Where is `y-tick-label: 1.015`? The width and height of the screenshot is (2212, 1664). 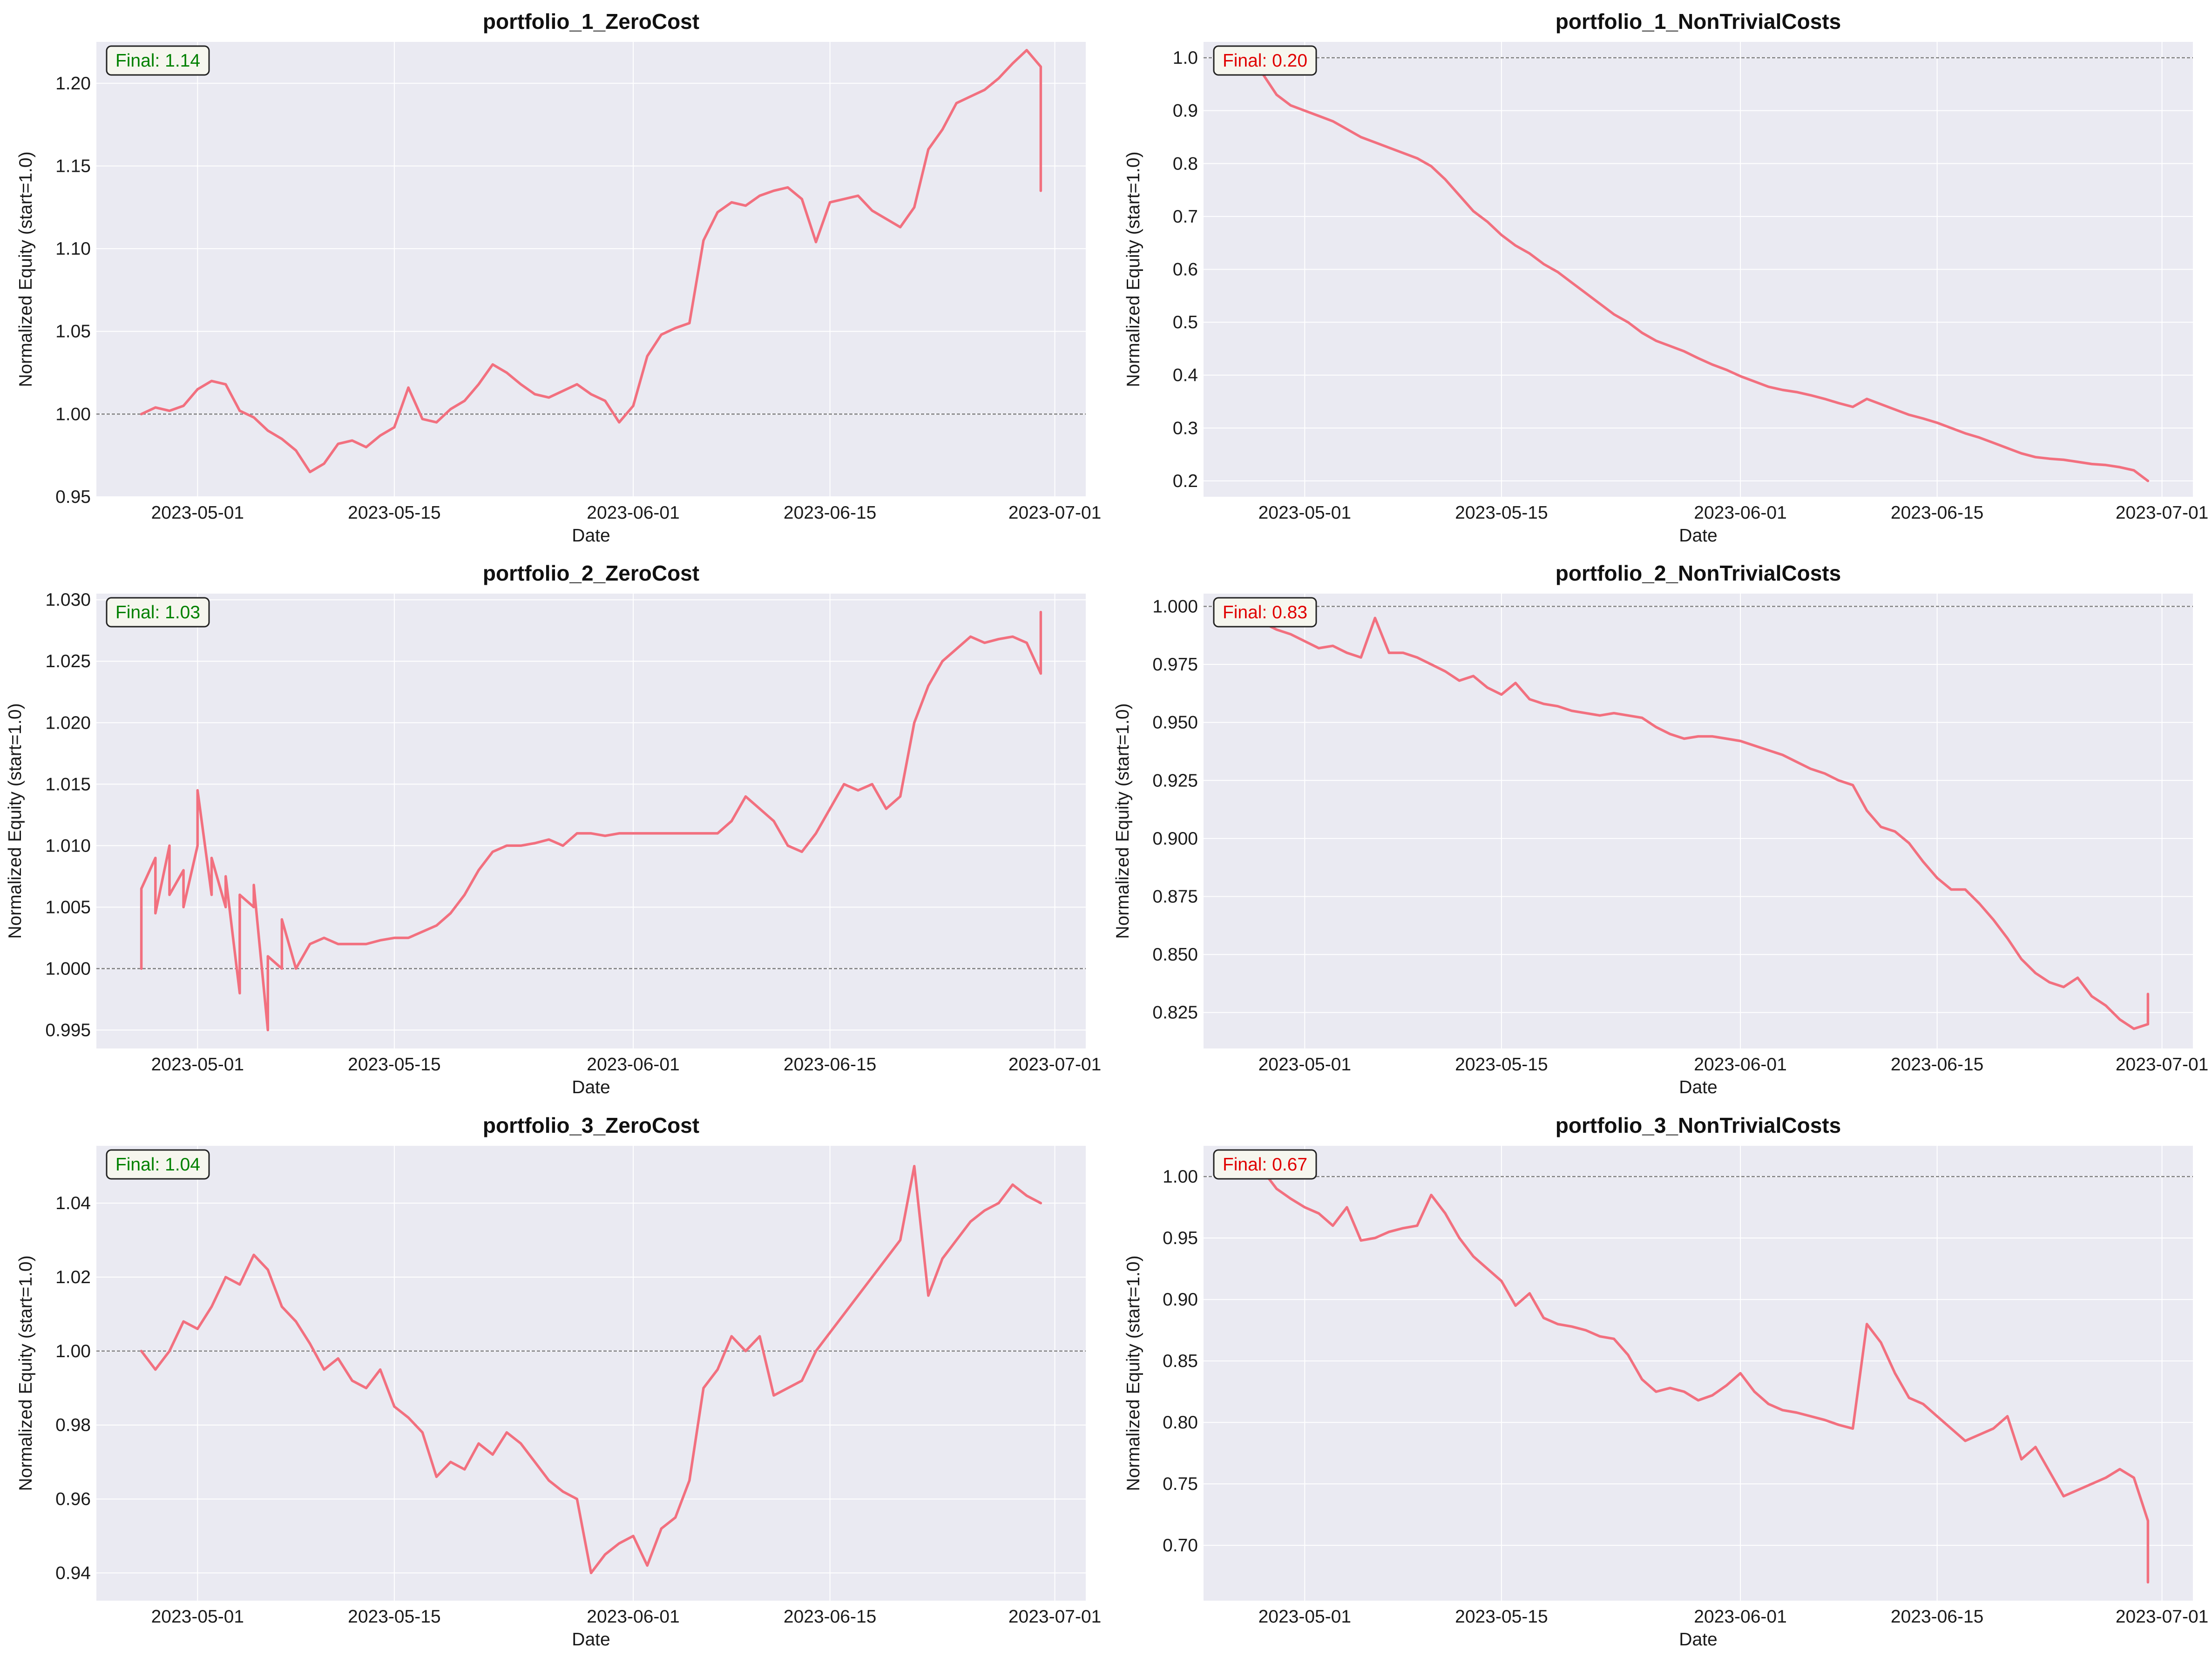
y-tick-label: 1.015 is located at coordinates (68, 784).